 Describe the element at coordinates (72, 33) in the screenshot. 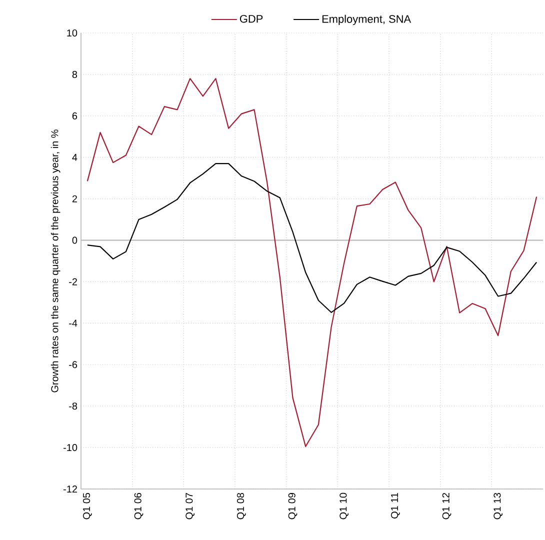

I see `y-tick-label: 10` at that location.